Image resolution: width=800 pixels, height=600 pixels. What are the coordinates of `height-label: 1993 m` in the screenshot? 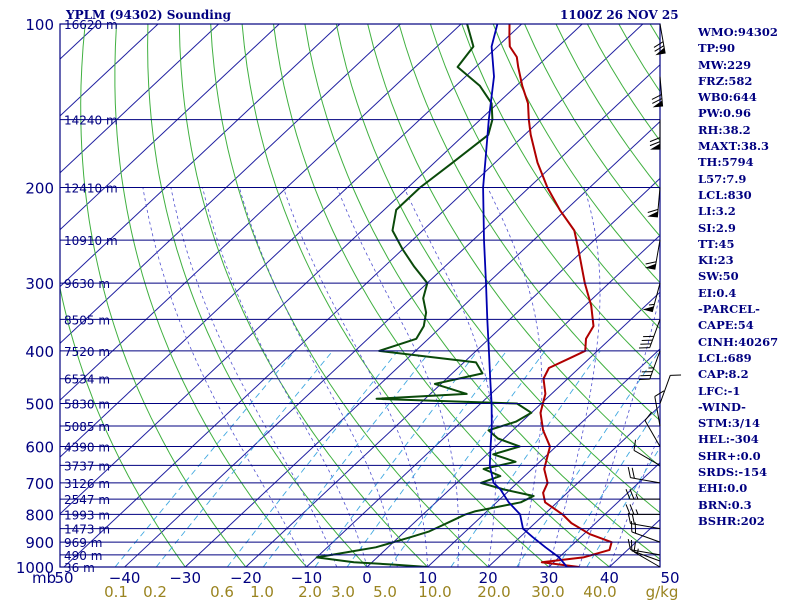 It's located at (87, 515).